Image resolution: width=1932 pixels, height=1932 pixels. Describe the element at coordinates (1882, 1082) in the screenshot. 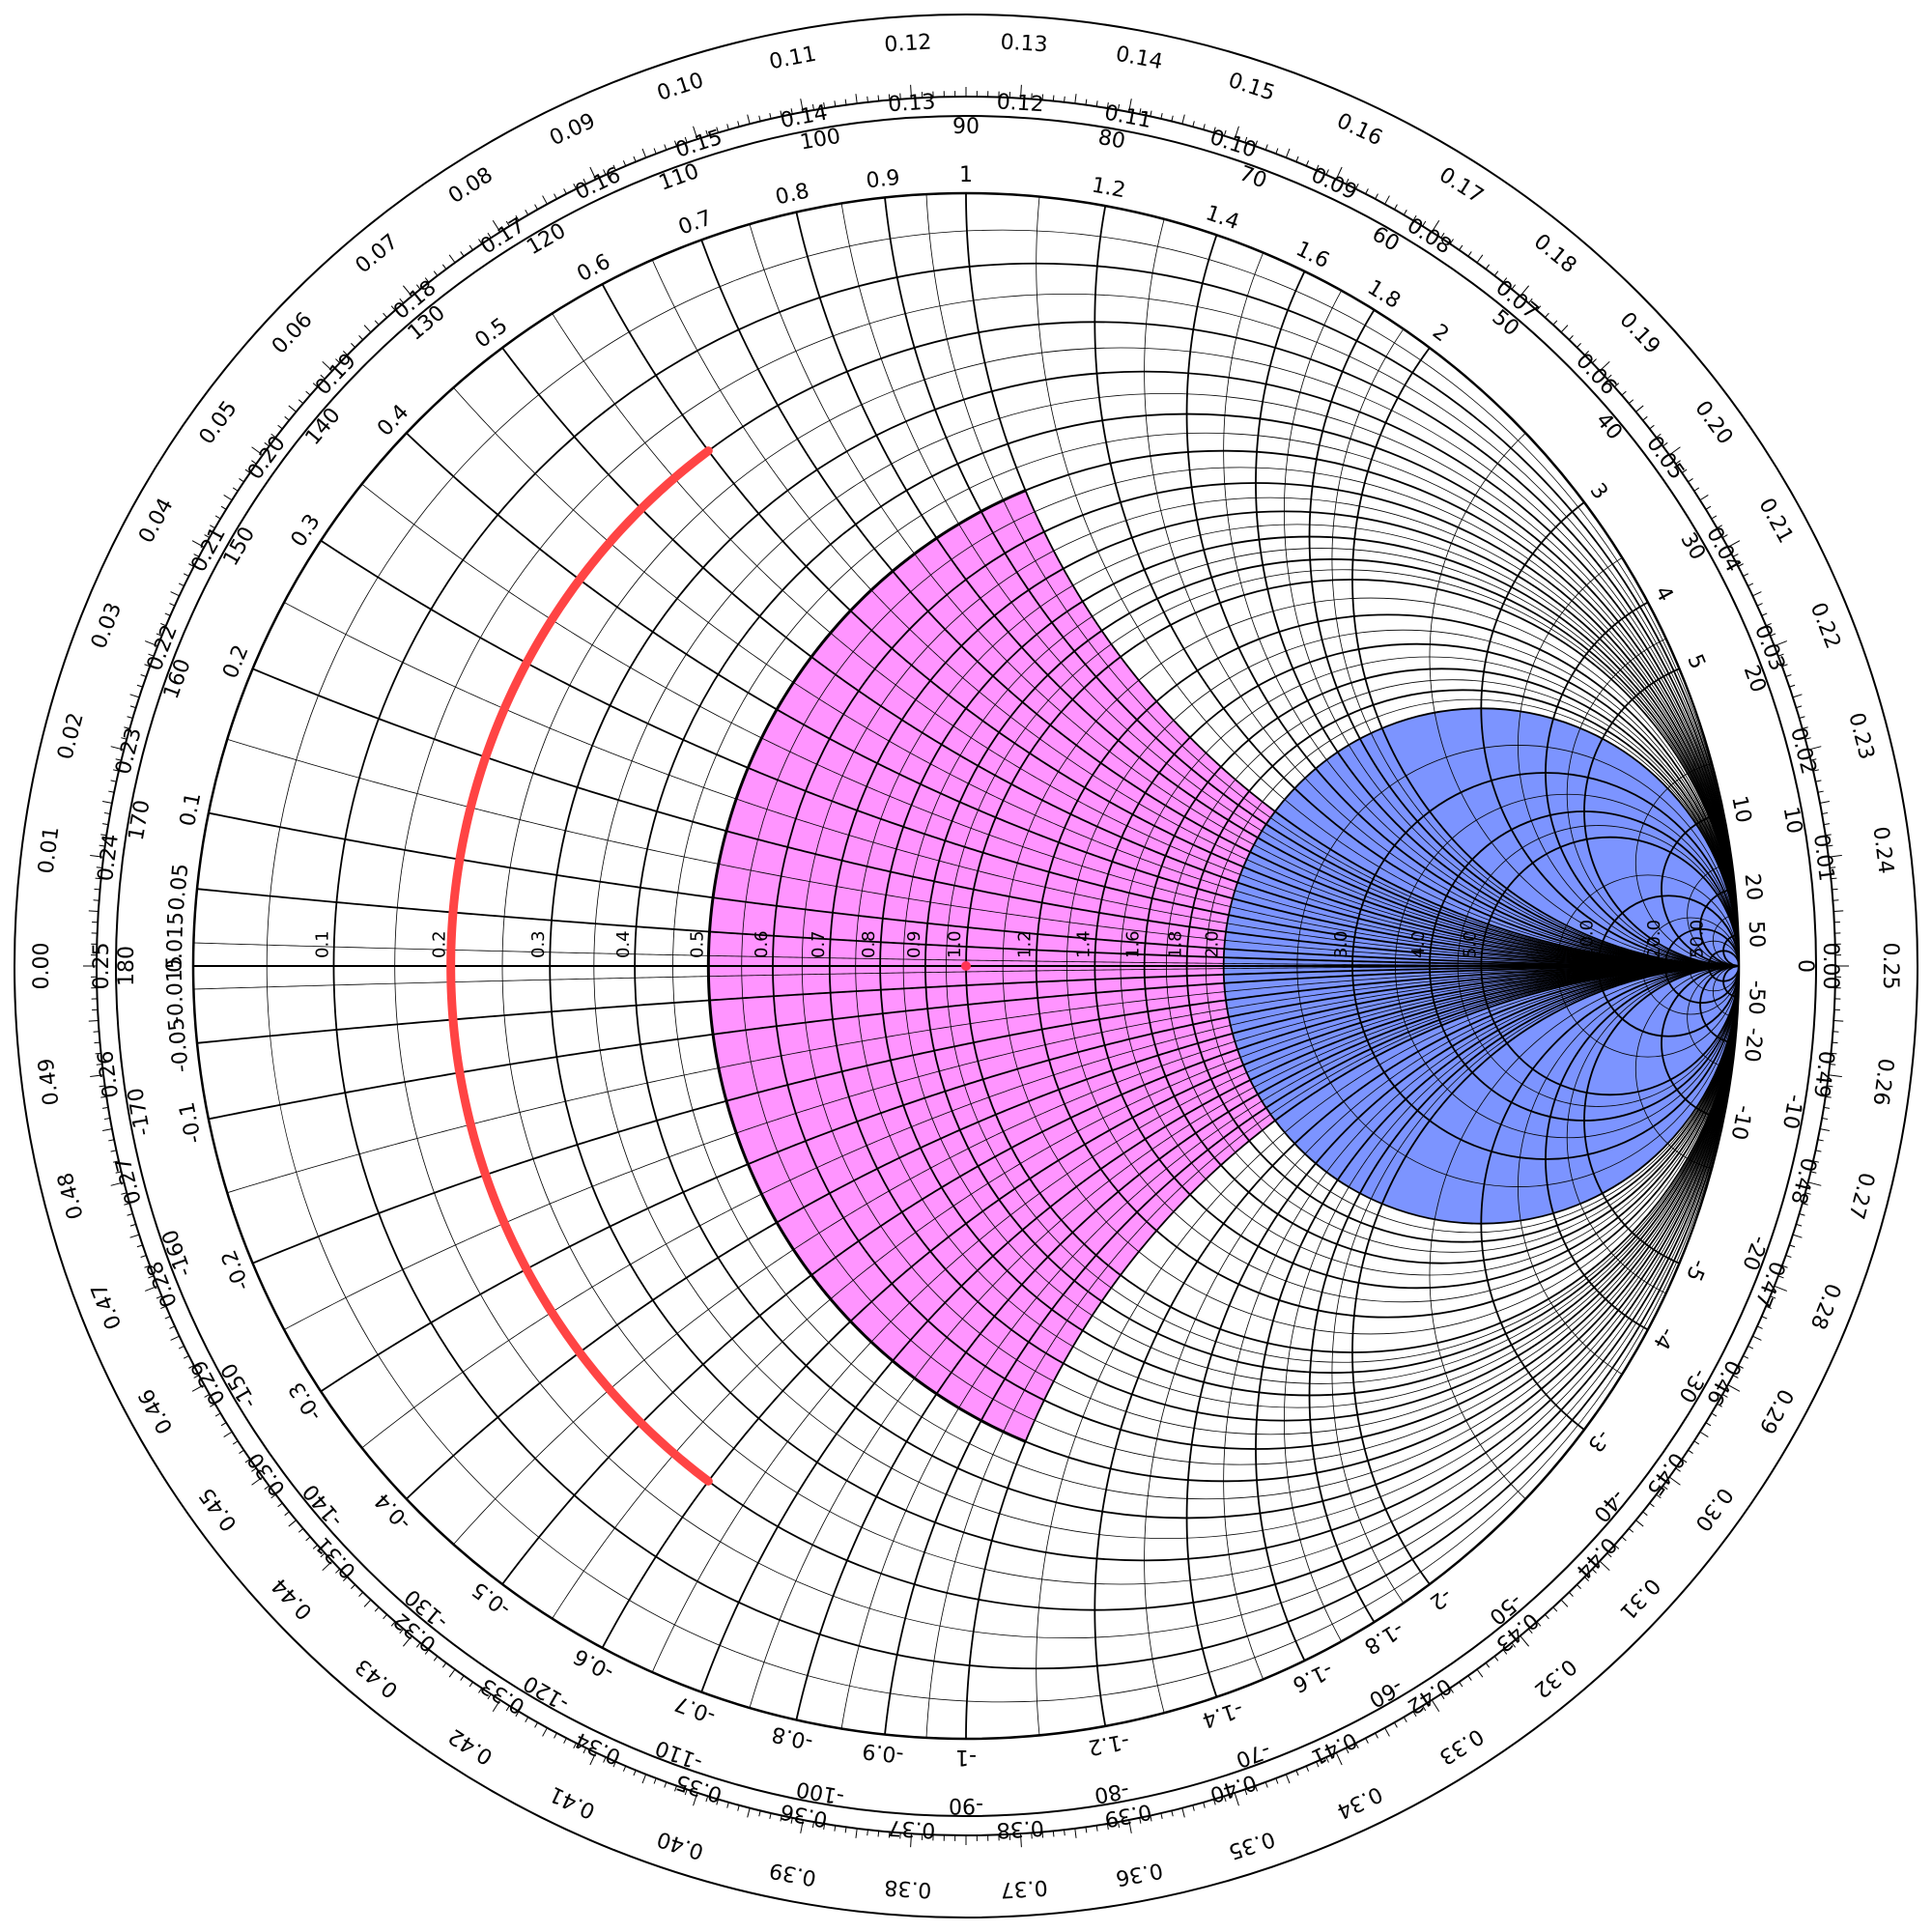

I see `wavelength-toward-generator-label: 0.26` at that location.